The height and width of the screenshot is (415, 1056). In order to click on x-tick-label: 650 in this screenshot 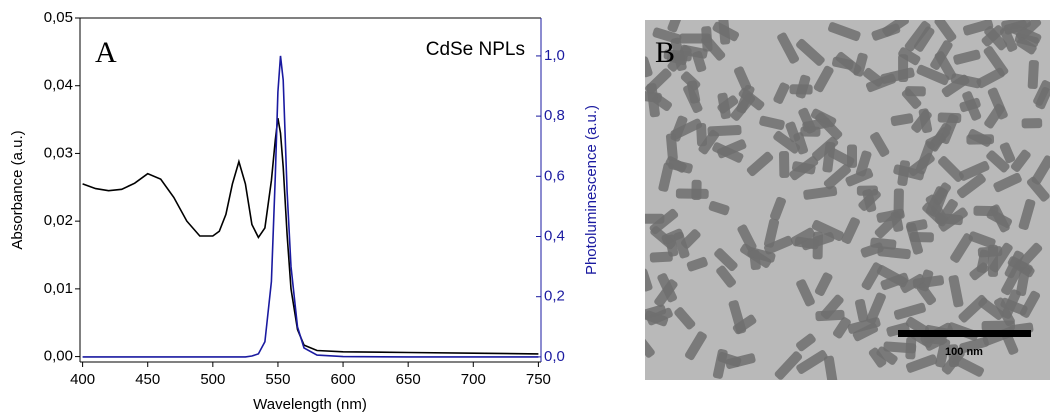, I will do `click(408, 379)`.